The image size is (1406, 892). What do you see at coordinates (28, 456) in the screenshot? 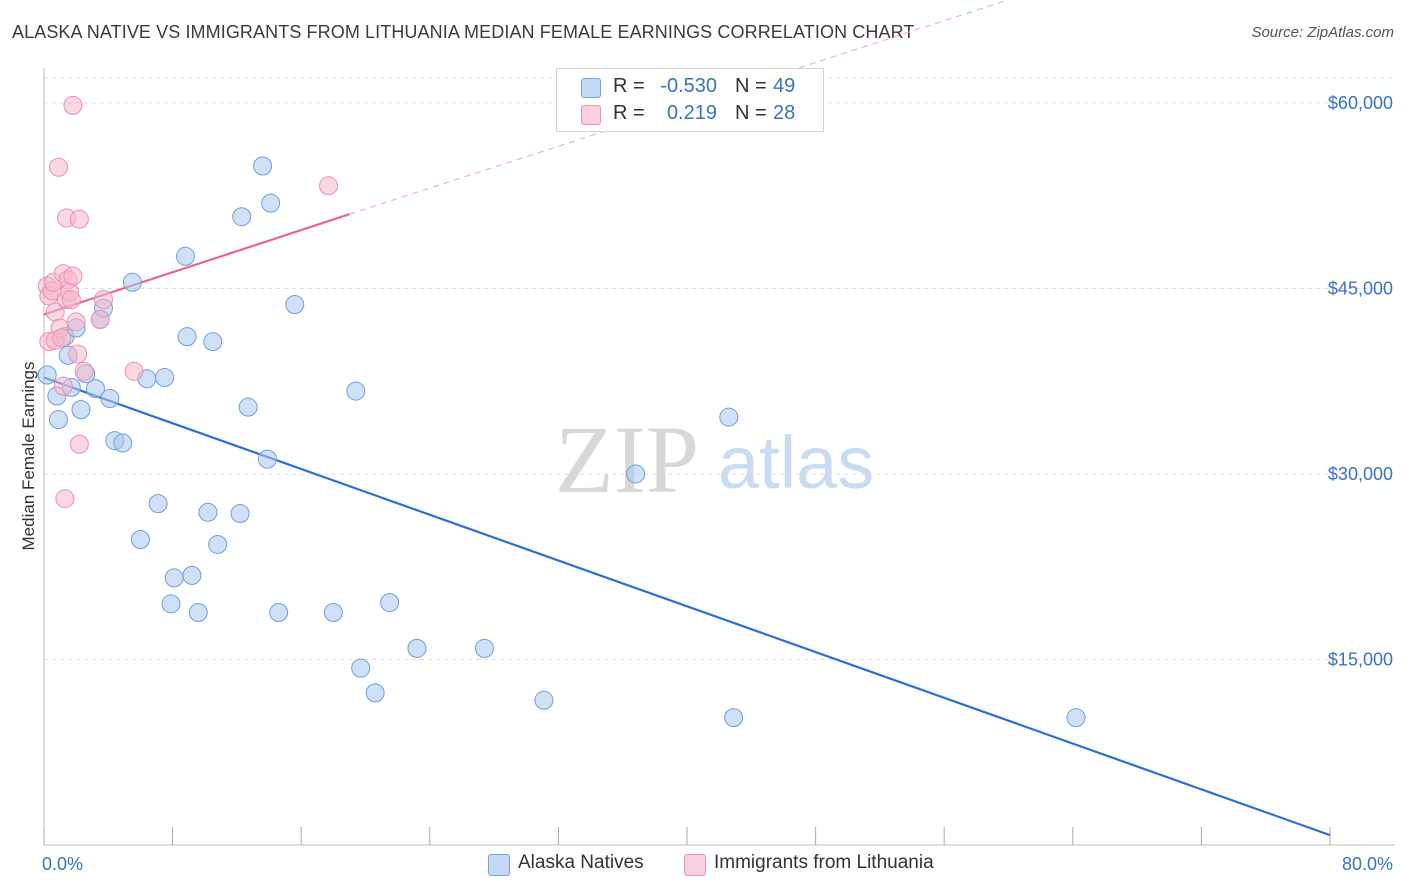
I see `y-axis-label: Median Female Earnings` at bounding box center [28, 456].